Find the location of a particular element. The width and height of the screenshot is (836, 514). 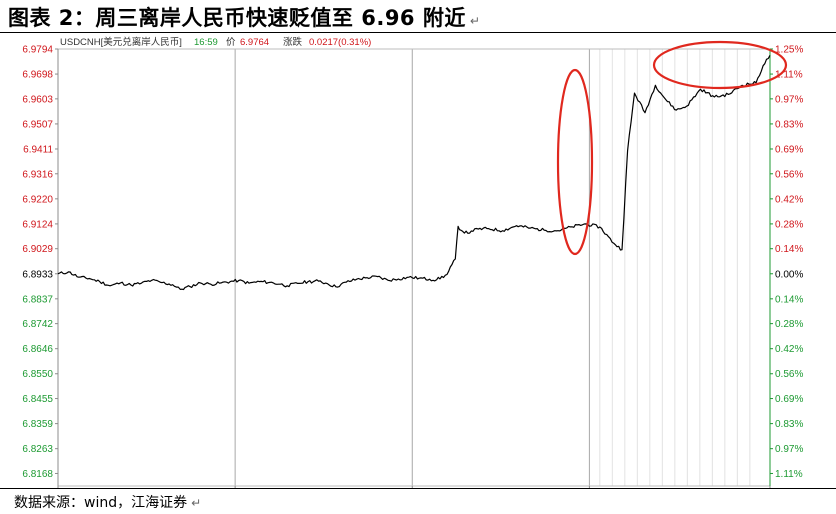

y-tick-label: 6.8933 is located at coordinates (37, 274).